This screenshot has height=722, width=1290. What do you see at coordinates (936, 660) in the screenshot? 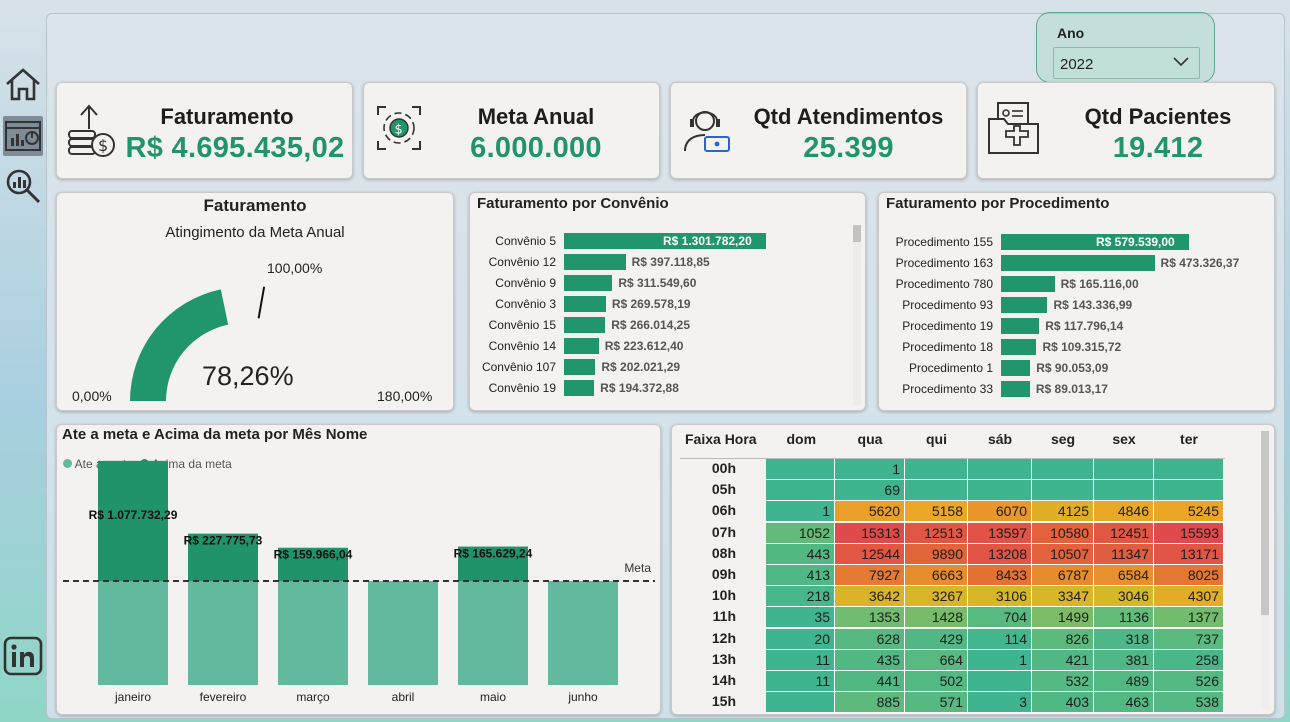
I see `heatmap-cell: 664` at bounding box center [936, 660].